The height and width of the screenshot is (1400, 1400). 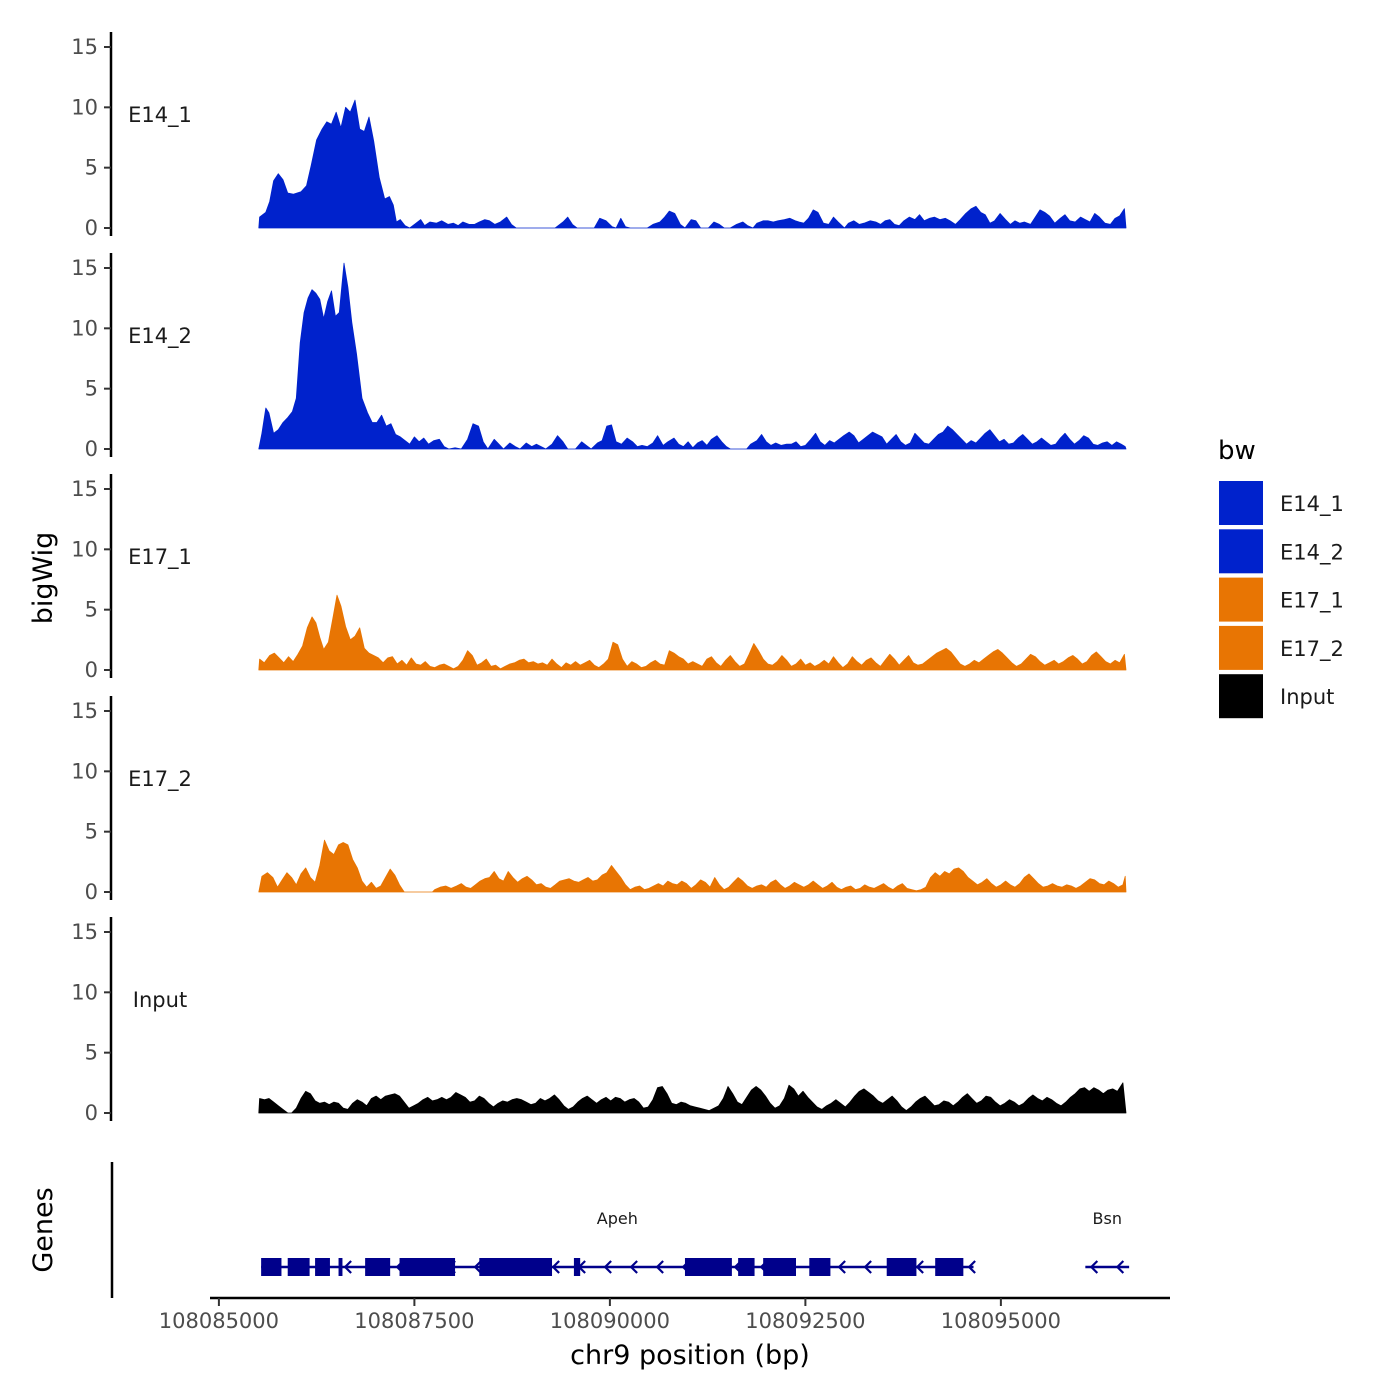 I want to click on gene-label: Apeh, so click(x=617, y=1218).